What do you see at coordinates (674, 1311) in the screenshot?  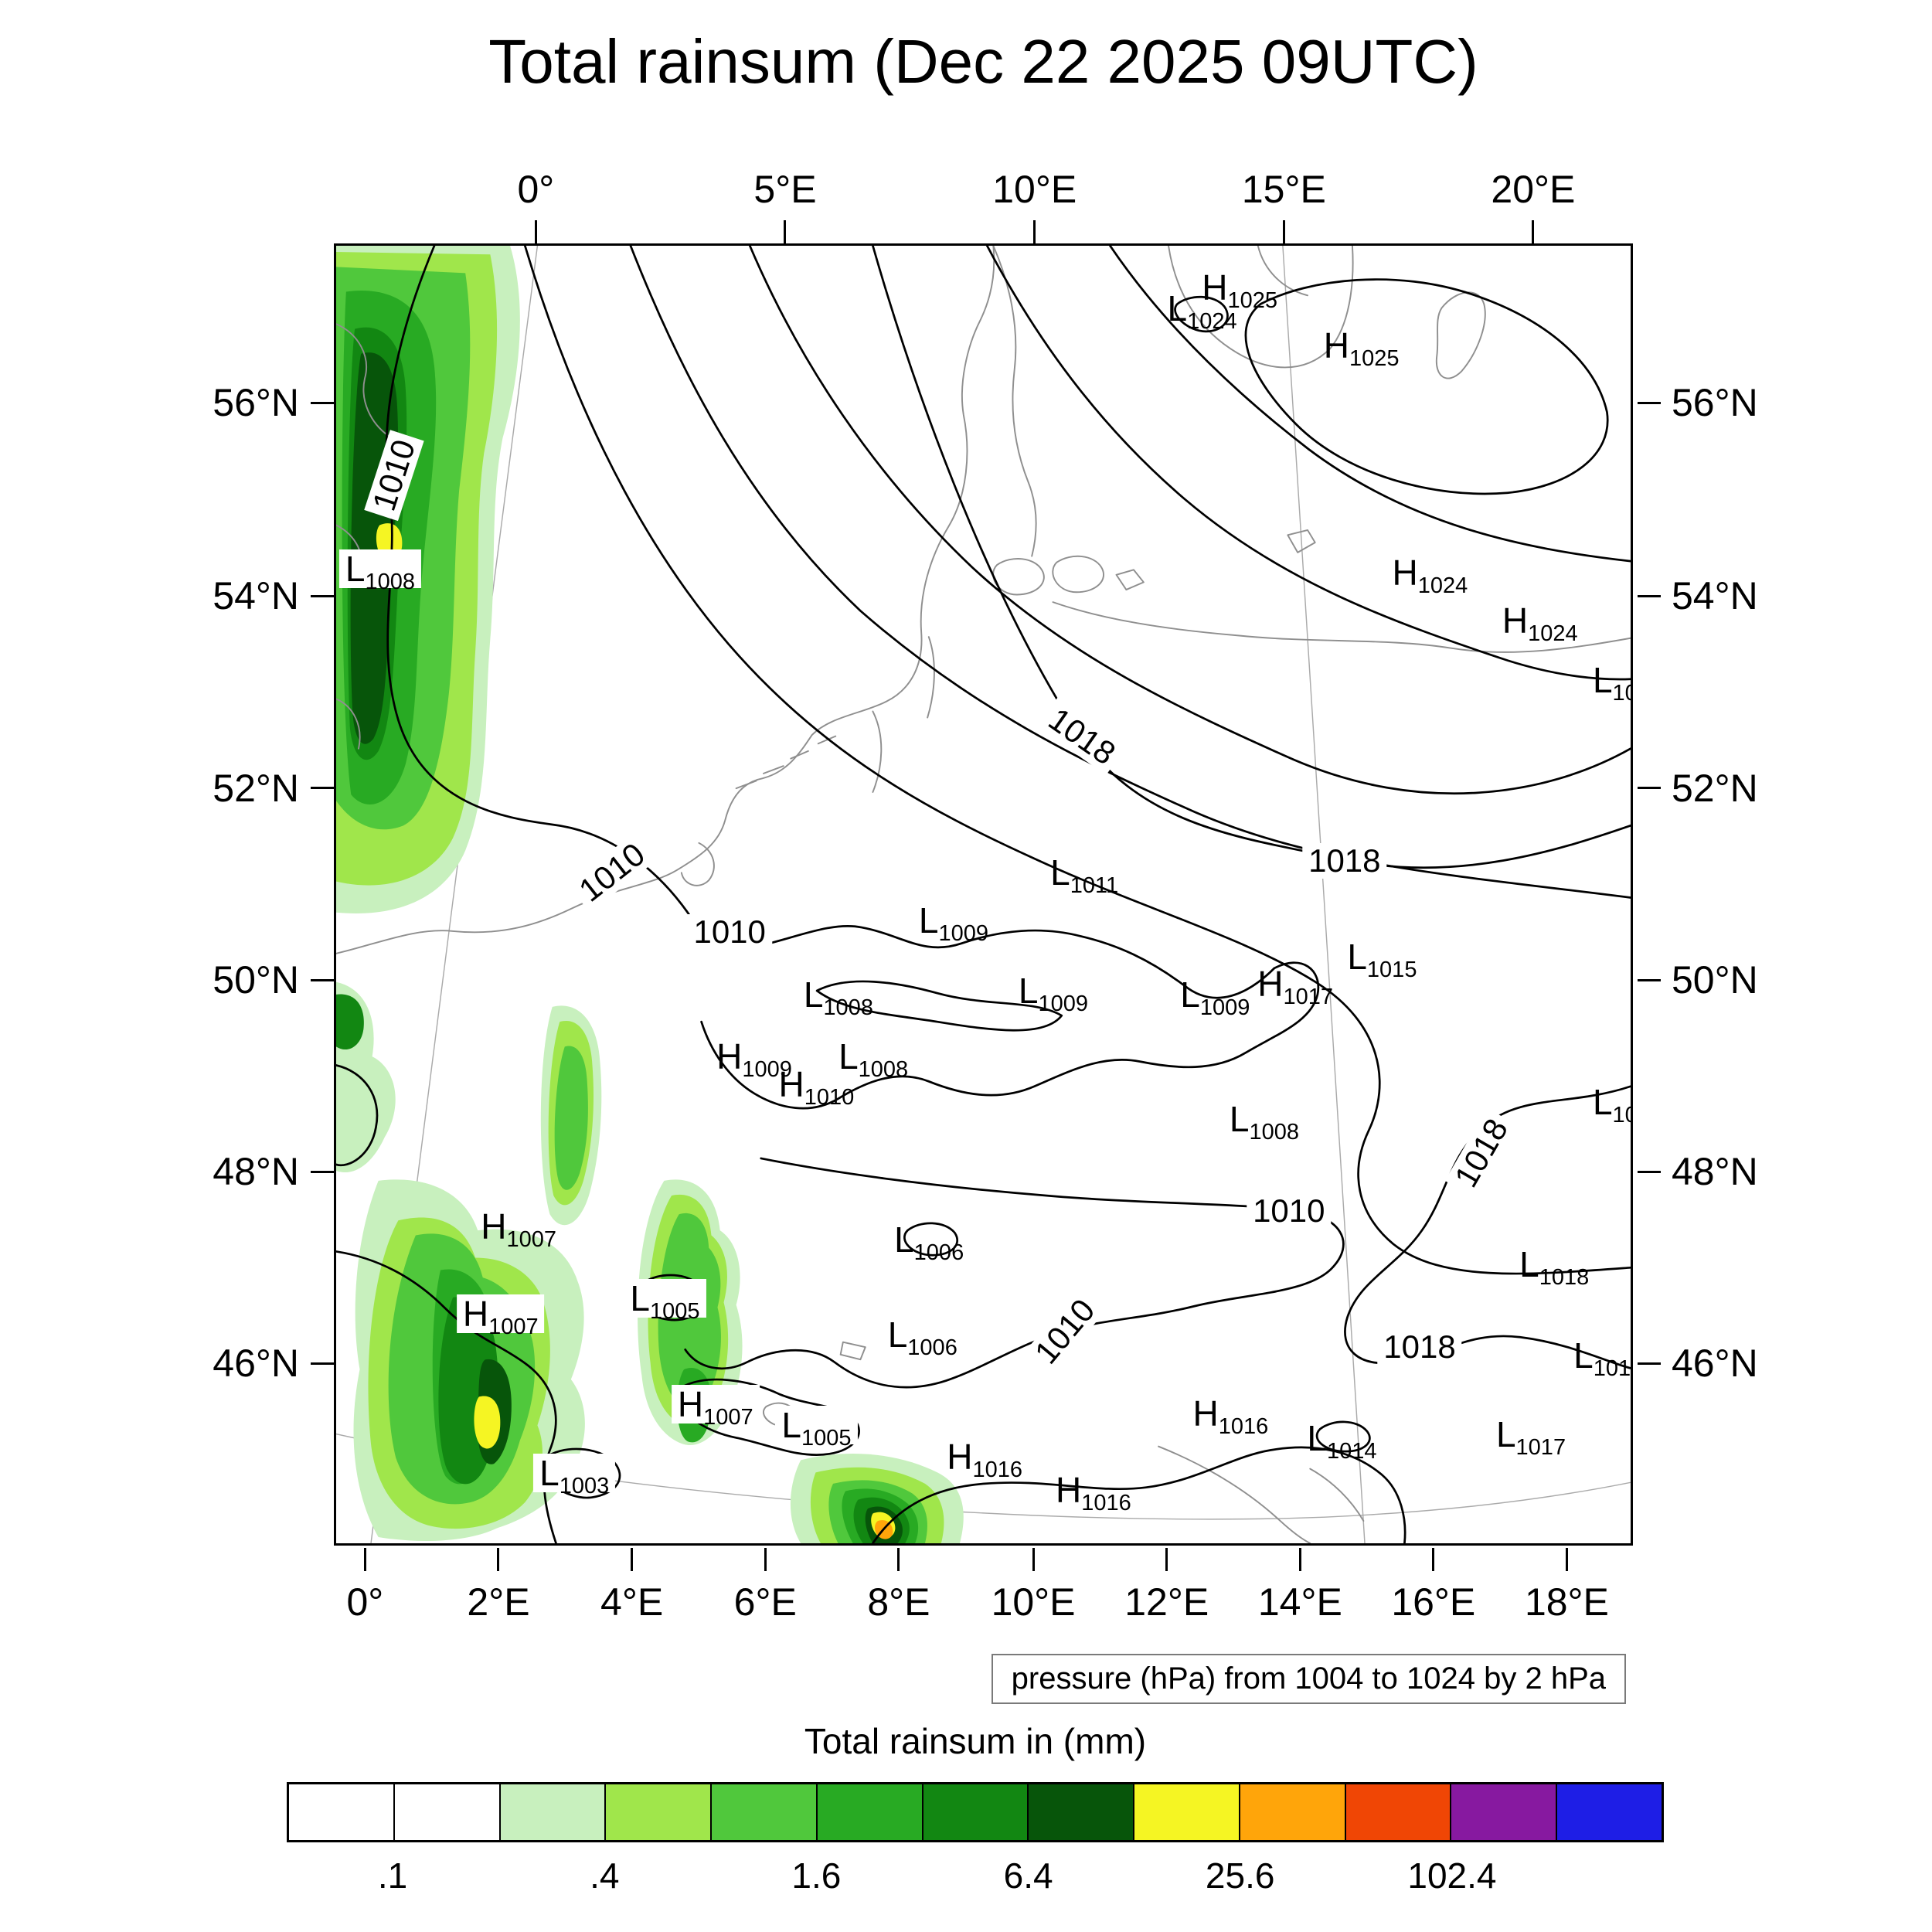 I see `pressure-center-value: 1005` at bounding box center [674, 1311].